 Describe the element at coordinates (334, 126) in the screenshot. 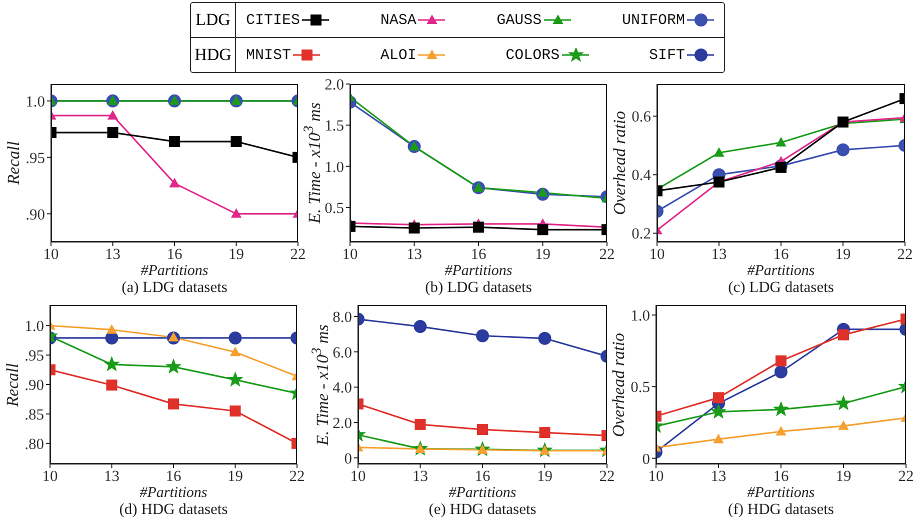

I see `y-tick-label: 1.5` at that location.